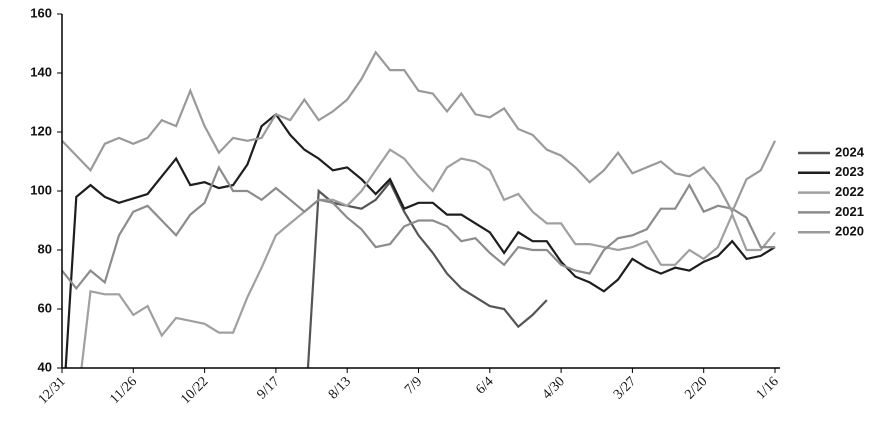 The height and width of the screenshot is (431, 885). Describe the element at coordinates (41, 12) in the screenshot. I see `y-tick-label: 160` at that location.